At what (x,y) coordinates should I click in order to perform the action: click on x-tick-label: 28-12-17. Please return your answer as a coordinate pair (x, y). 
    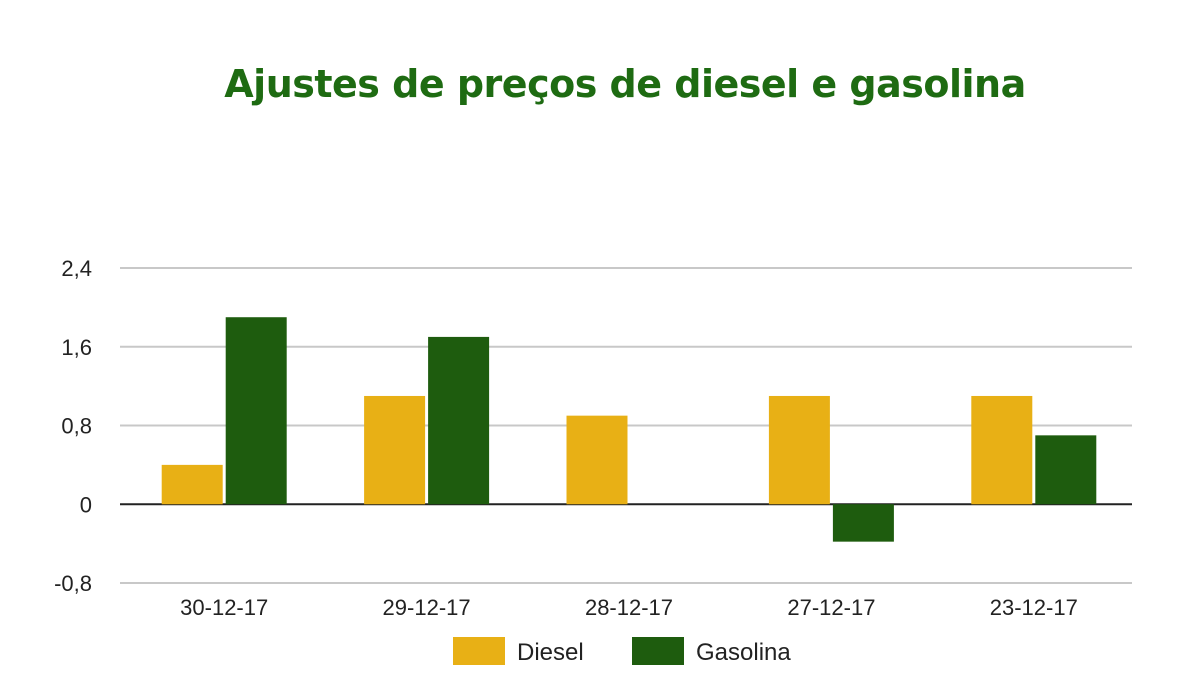
    Looking at the image, I should click on (629, 607).